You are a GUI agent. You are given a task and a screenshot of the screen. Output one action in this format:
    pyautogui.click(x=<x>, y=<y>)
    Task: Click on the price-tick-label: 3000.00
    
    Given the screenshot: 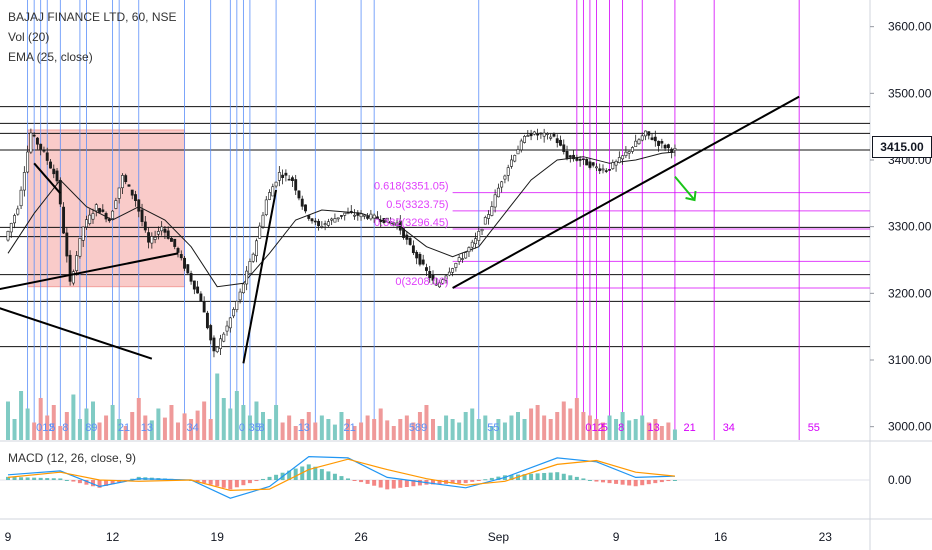 What is the action you would take?
    pyautogui.click(x=910, y=427)
    